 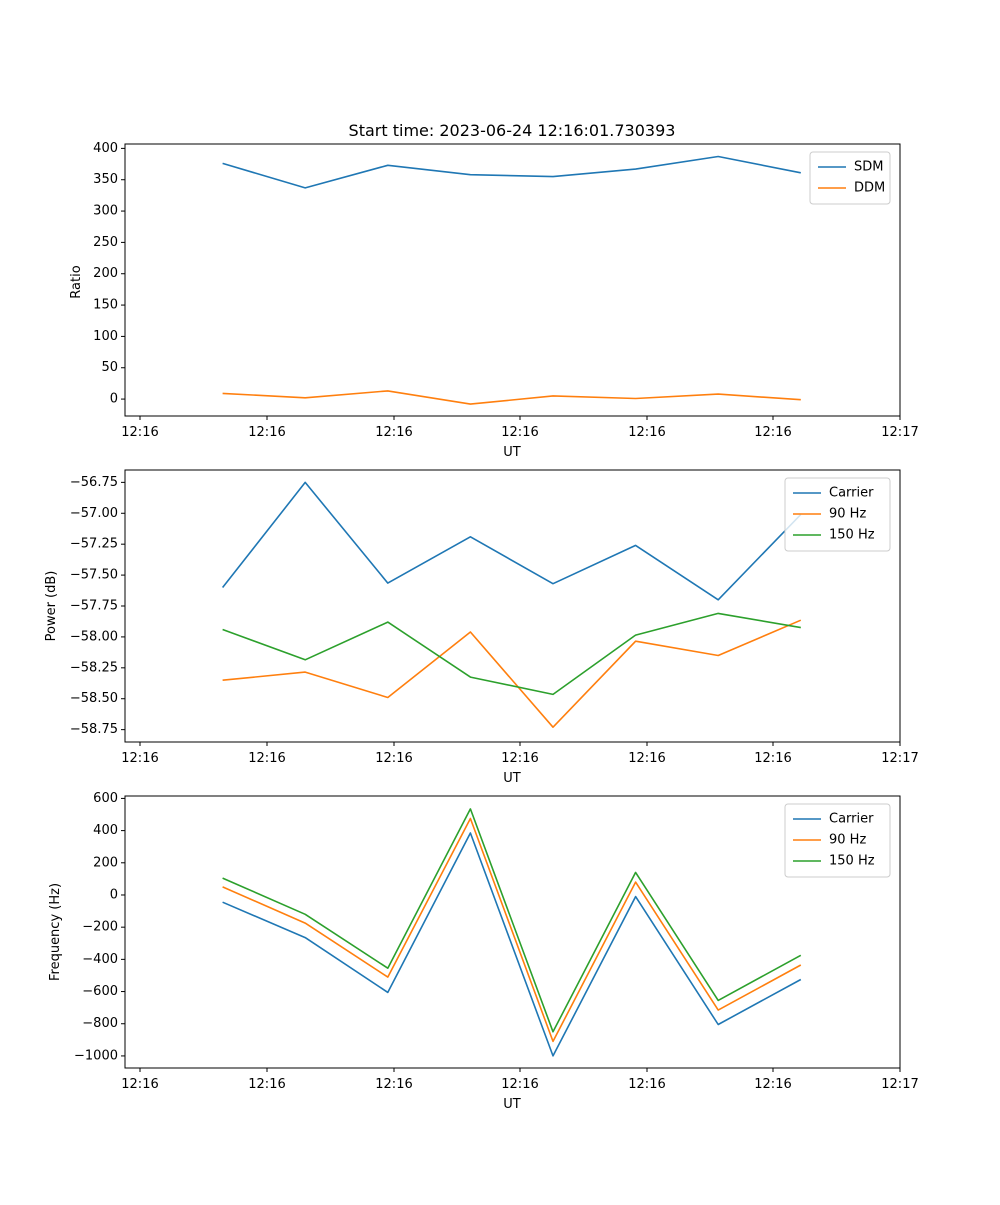 I want to click on power-series-line-90-hz, so click(x=512, y=674).